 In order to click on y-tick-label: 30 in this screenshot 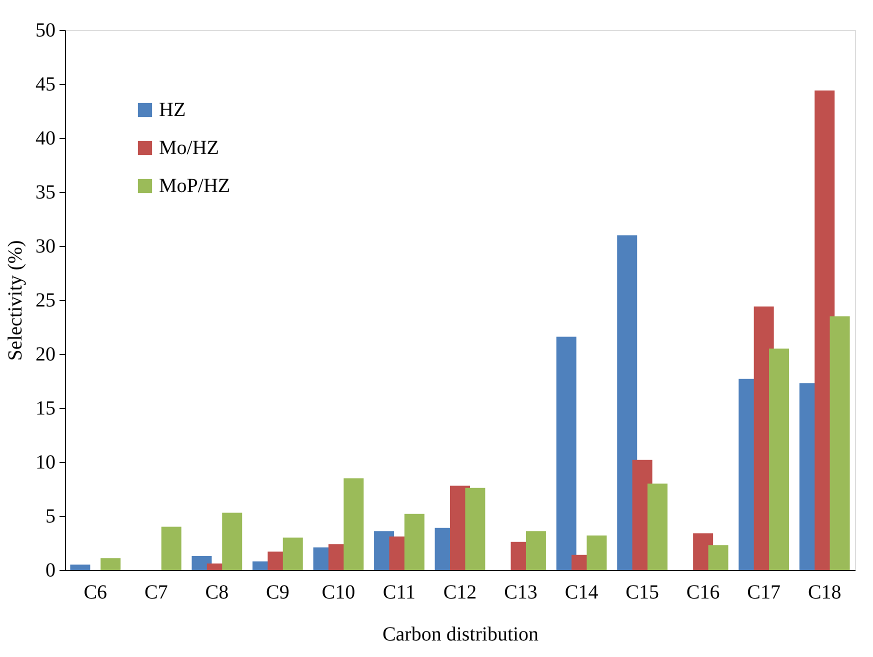, I will do `click(46, 247)`.